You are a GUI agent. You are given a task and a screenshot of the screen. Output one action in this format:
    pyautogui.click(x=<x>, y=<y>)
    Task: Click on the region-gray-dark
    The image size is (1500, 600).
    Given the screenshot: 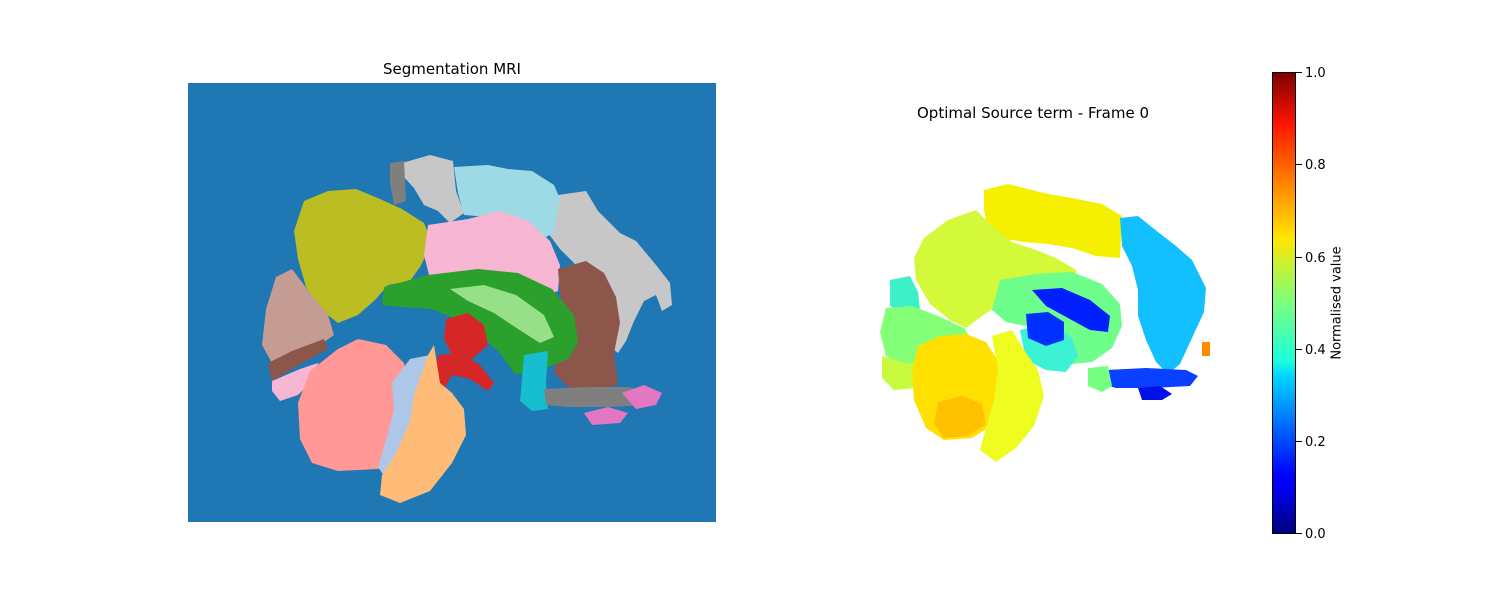 What is the action you would take?
    pyautogui.click(x=398, y=183)
    